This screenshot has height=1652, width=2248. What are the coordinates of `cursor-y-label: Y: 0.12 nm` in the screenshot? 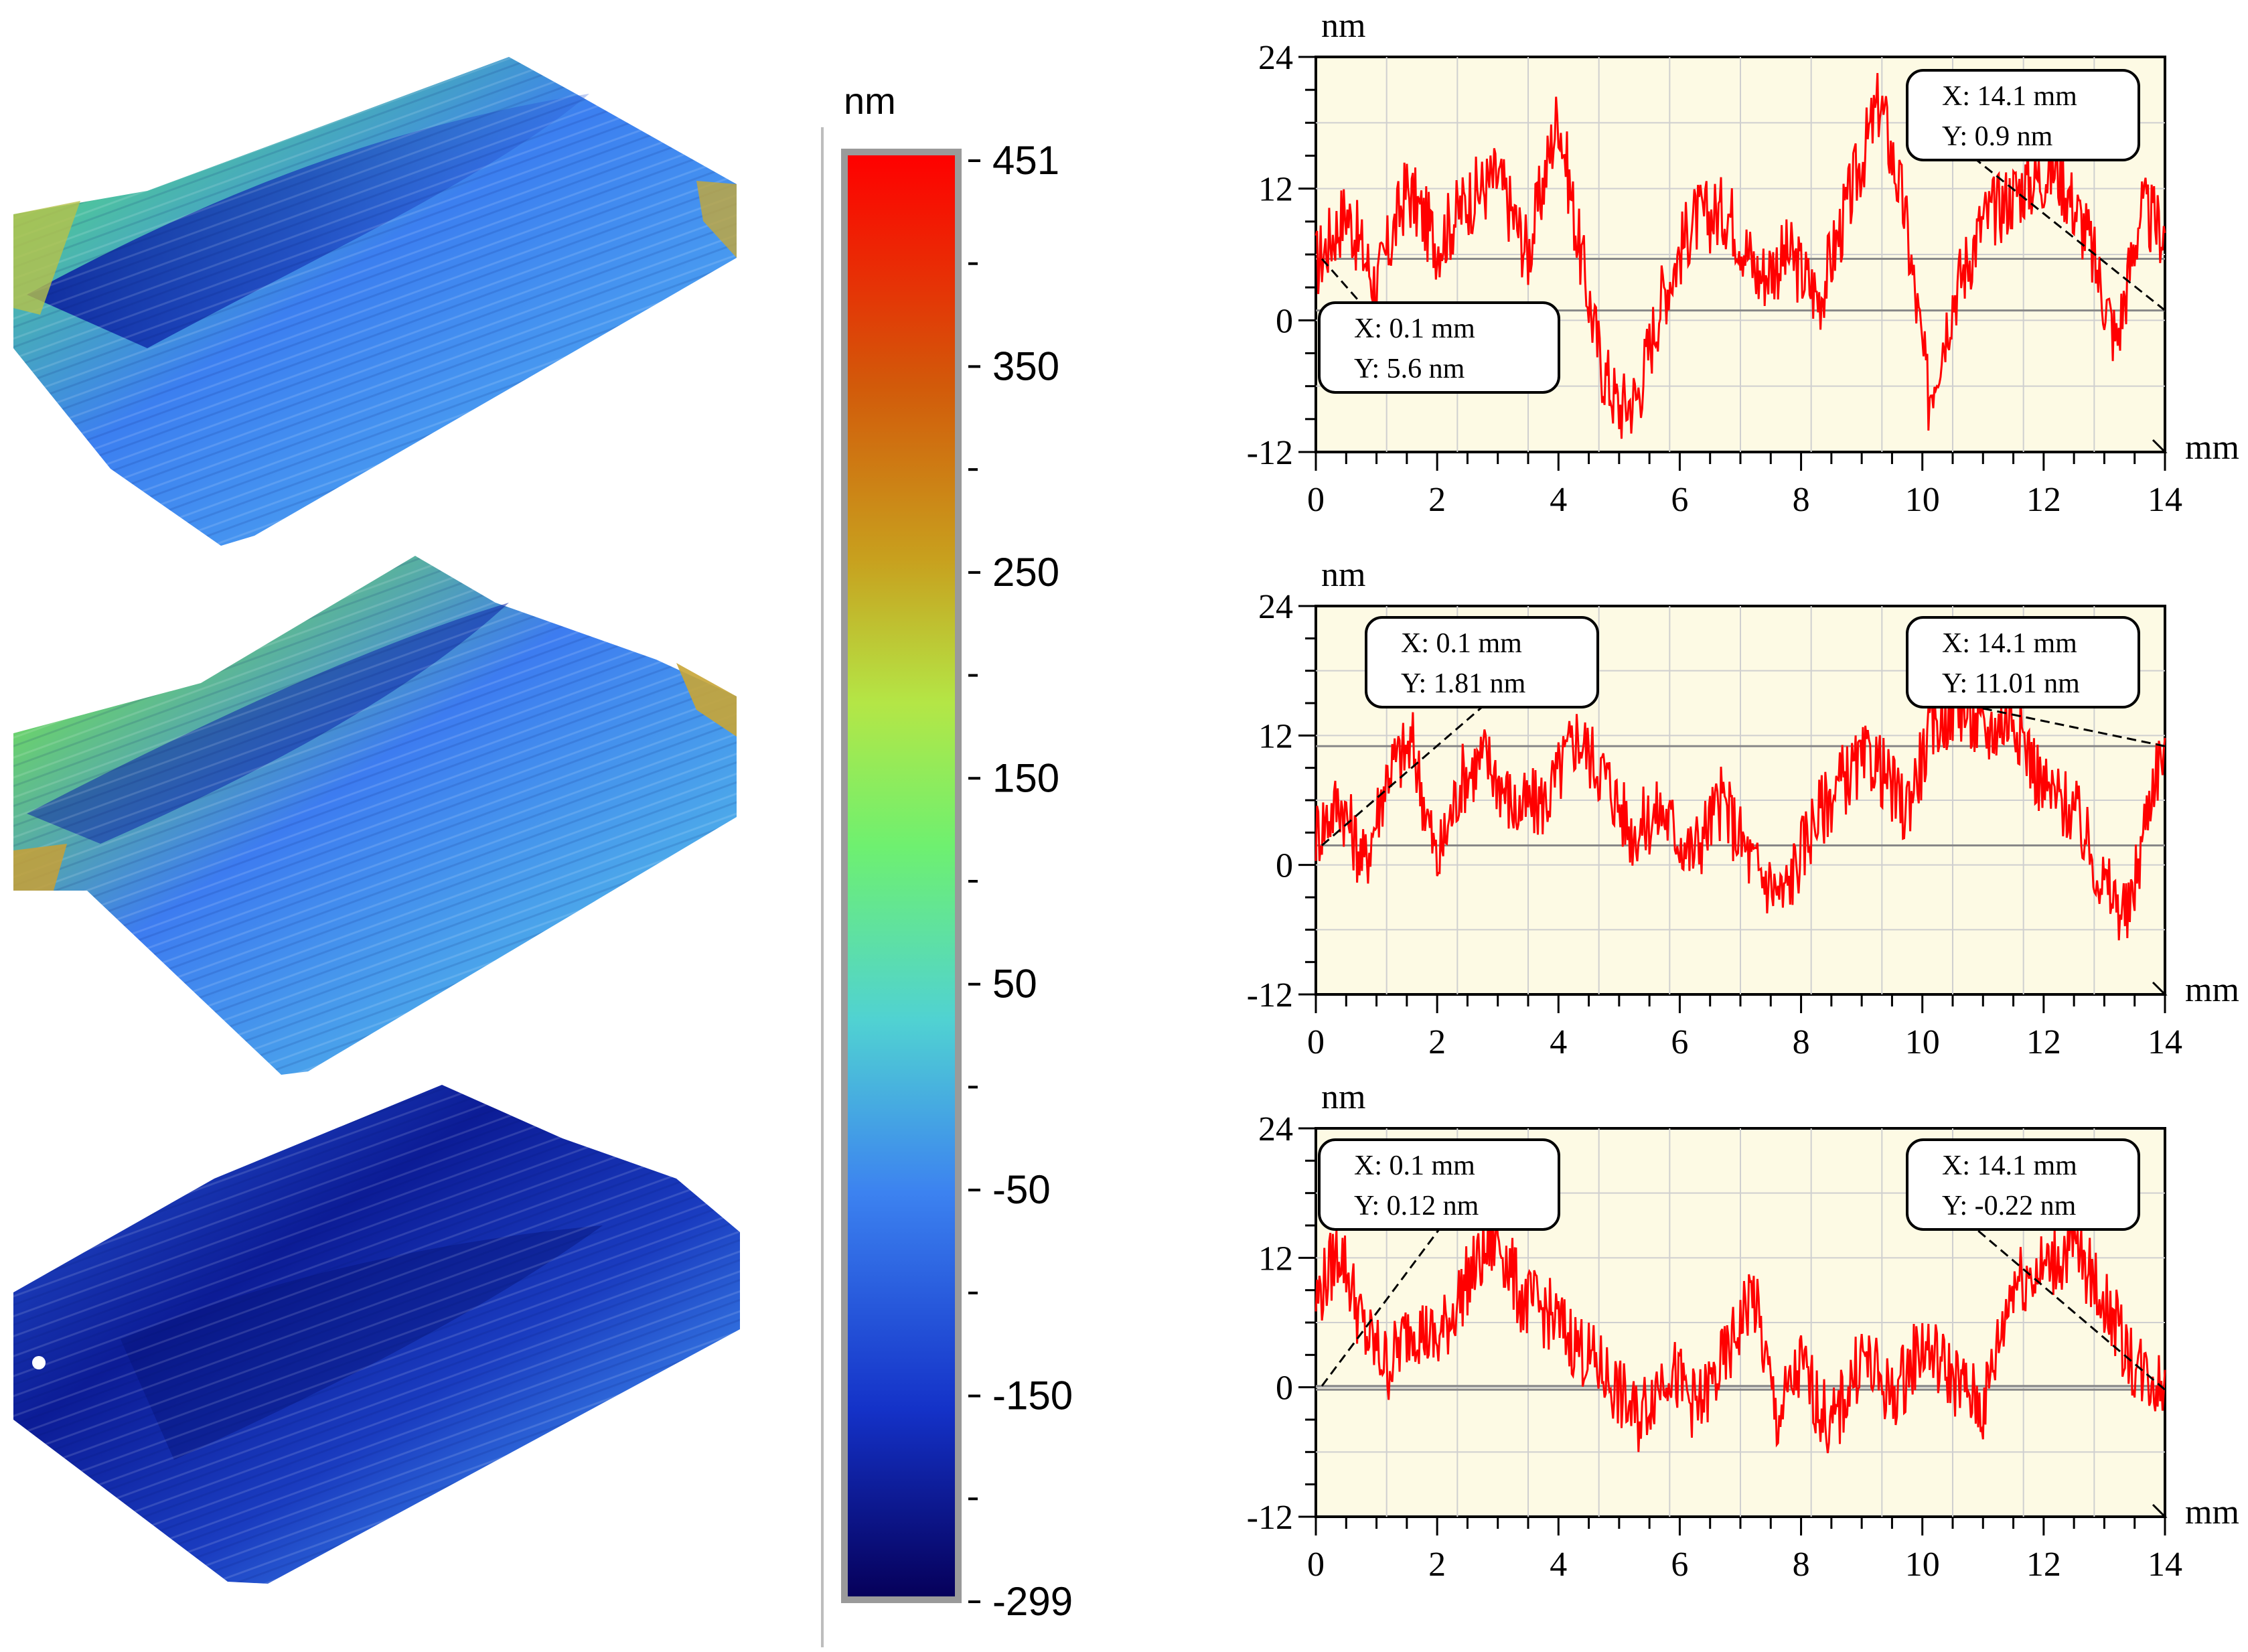 It's located at (1416, 1206).